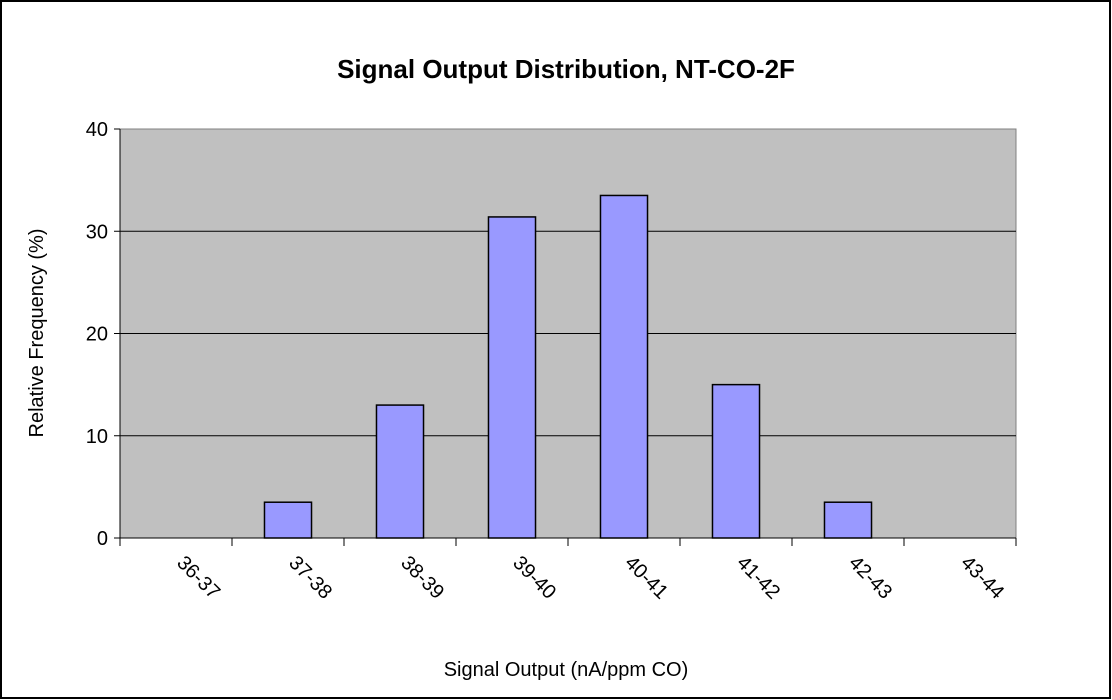  I want to click on y-tick-label: 40, so click(97, 130).